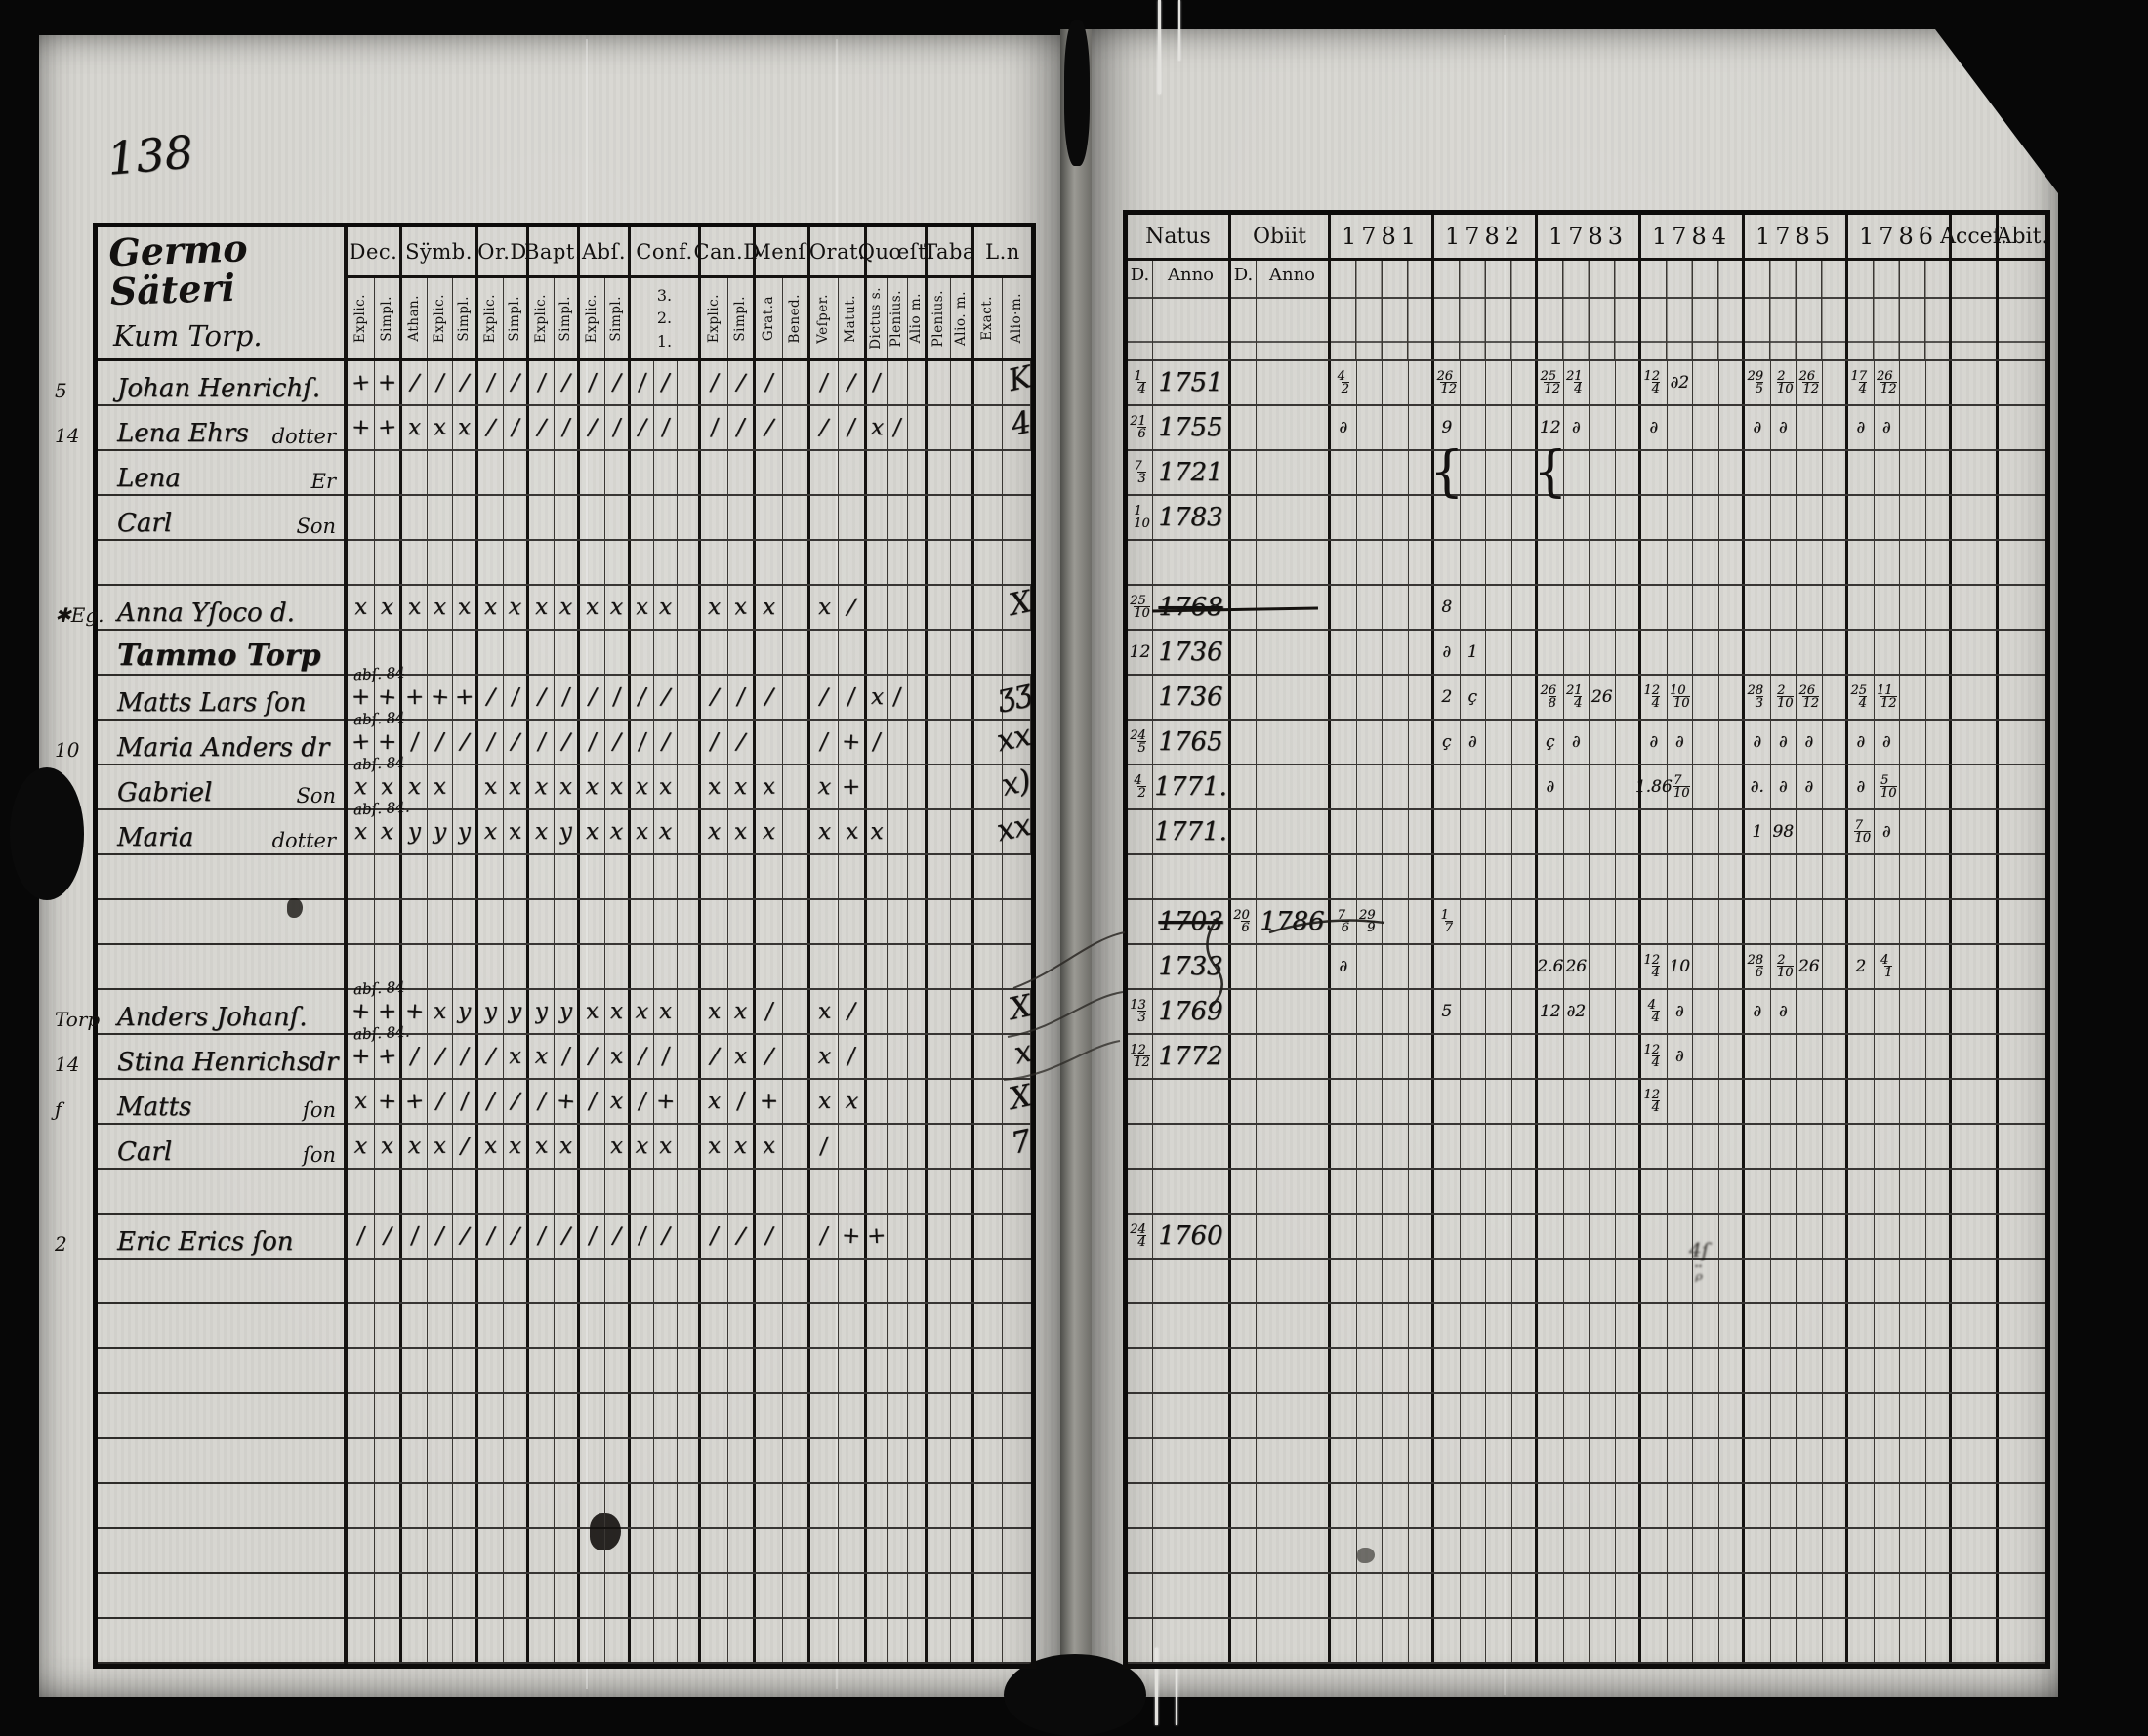  Describe the element at coordinates (1756, 696) in the screenshot. I see `communion-date: 28 3` at that location.